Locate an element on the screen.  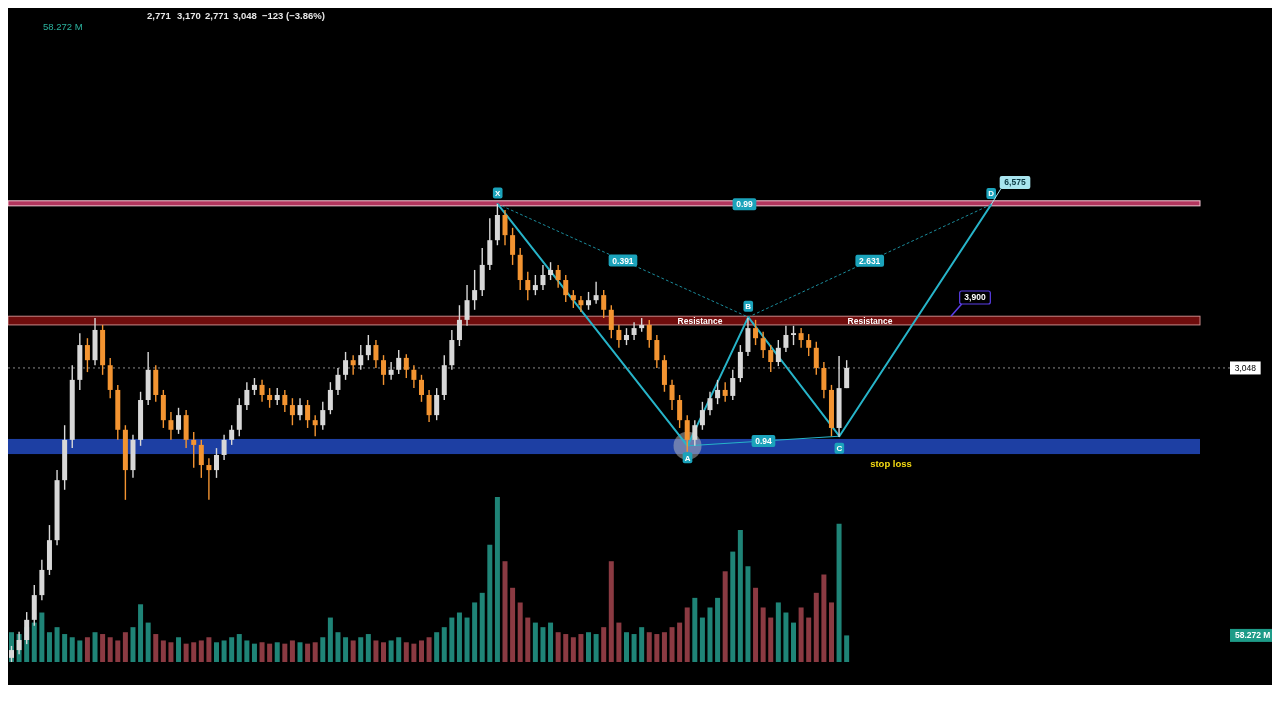
band-label: Resistance is located at coordinates (700, 320).